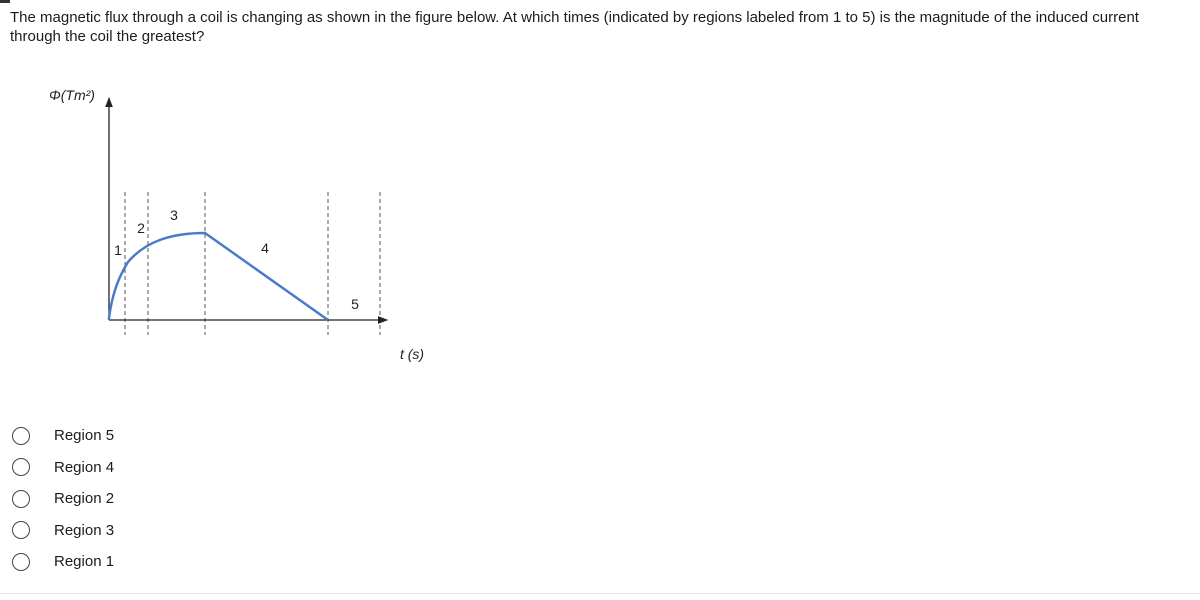  I want to click on flux-curve, so click(218, 276).